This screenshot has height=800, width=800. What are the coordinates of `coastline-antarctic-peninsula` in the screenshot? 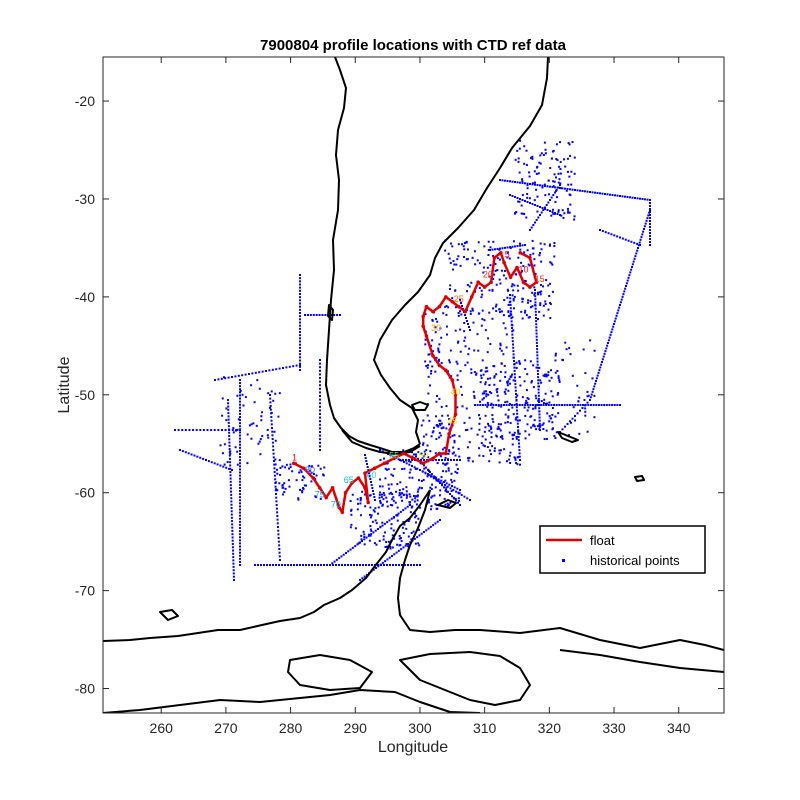 It's located at (267, 565).